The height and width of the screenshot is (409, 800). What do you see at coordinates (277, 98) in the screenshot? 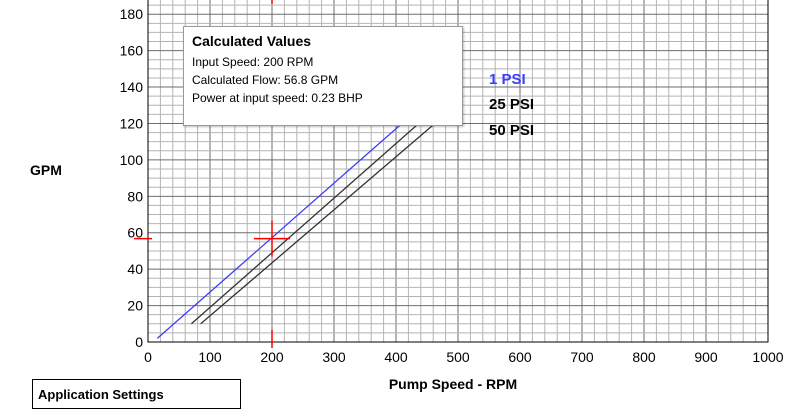
I see `tooltip-power: Power at input speed: 0.23 BHP` at bounding box center [277, 98].